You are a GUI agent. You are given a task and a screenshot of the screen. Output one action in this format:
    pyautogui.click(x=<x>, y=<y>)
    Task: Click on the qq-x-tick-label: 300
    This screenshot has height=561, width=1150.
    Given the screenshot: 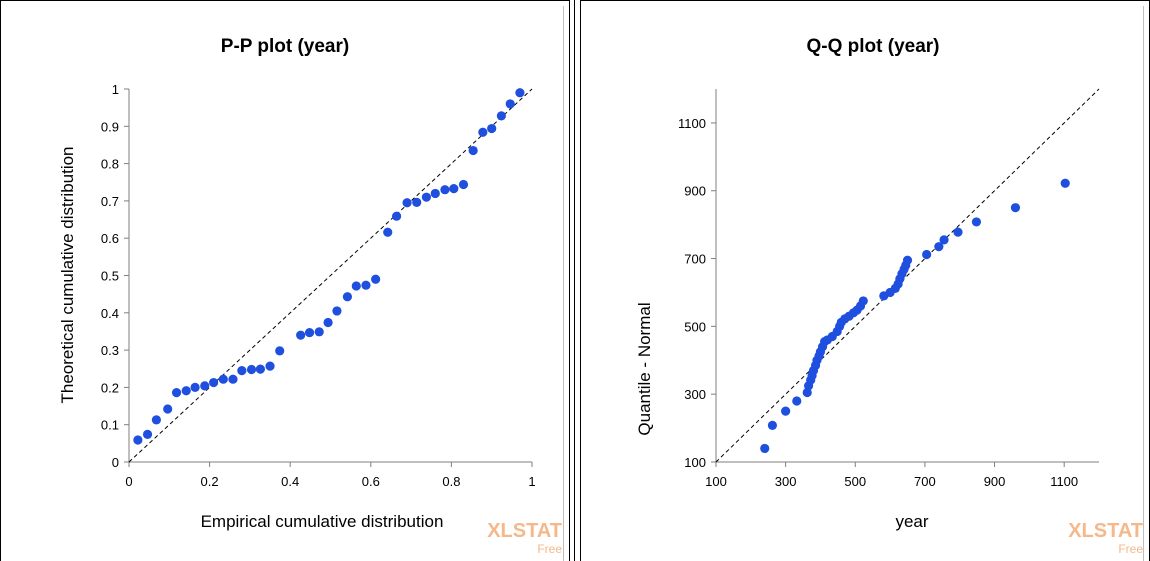 What is the action you would take?
    pyautogui.click(x=786, y=481)
    